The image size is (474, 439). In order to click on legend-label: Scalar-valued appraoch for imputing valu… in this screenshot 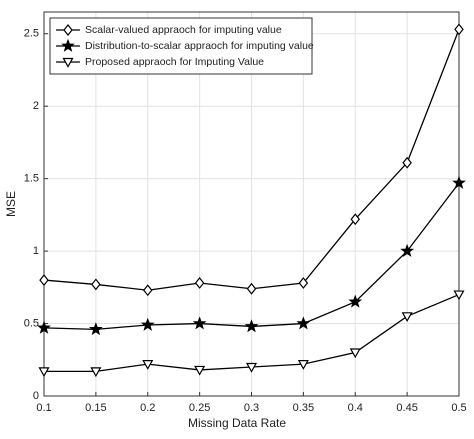, I will do `click(183, 30)`.